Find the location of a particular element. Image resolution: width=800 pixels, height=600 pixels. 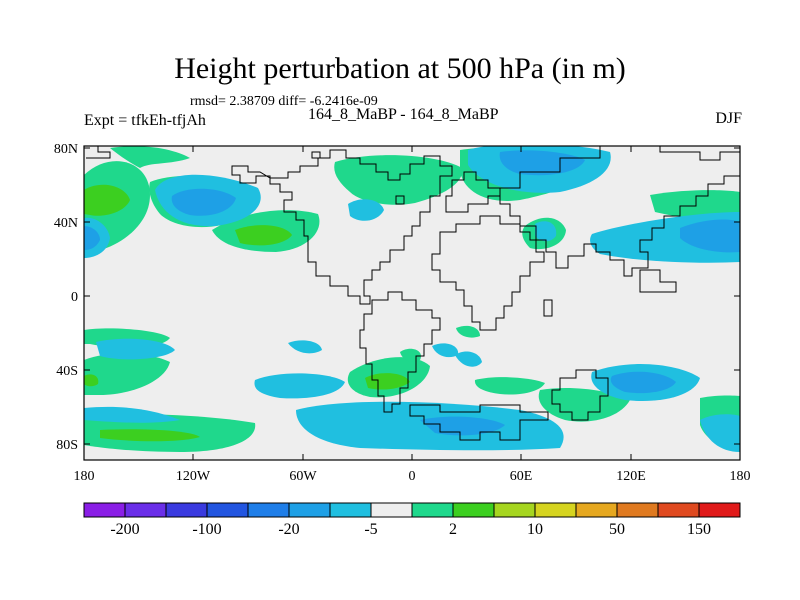

lat-tick-label: 40N is located at coordinates (66, 223).